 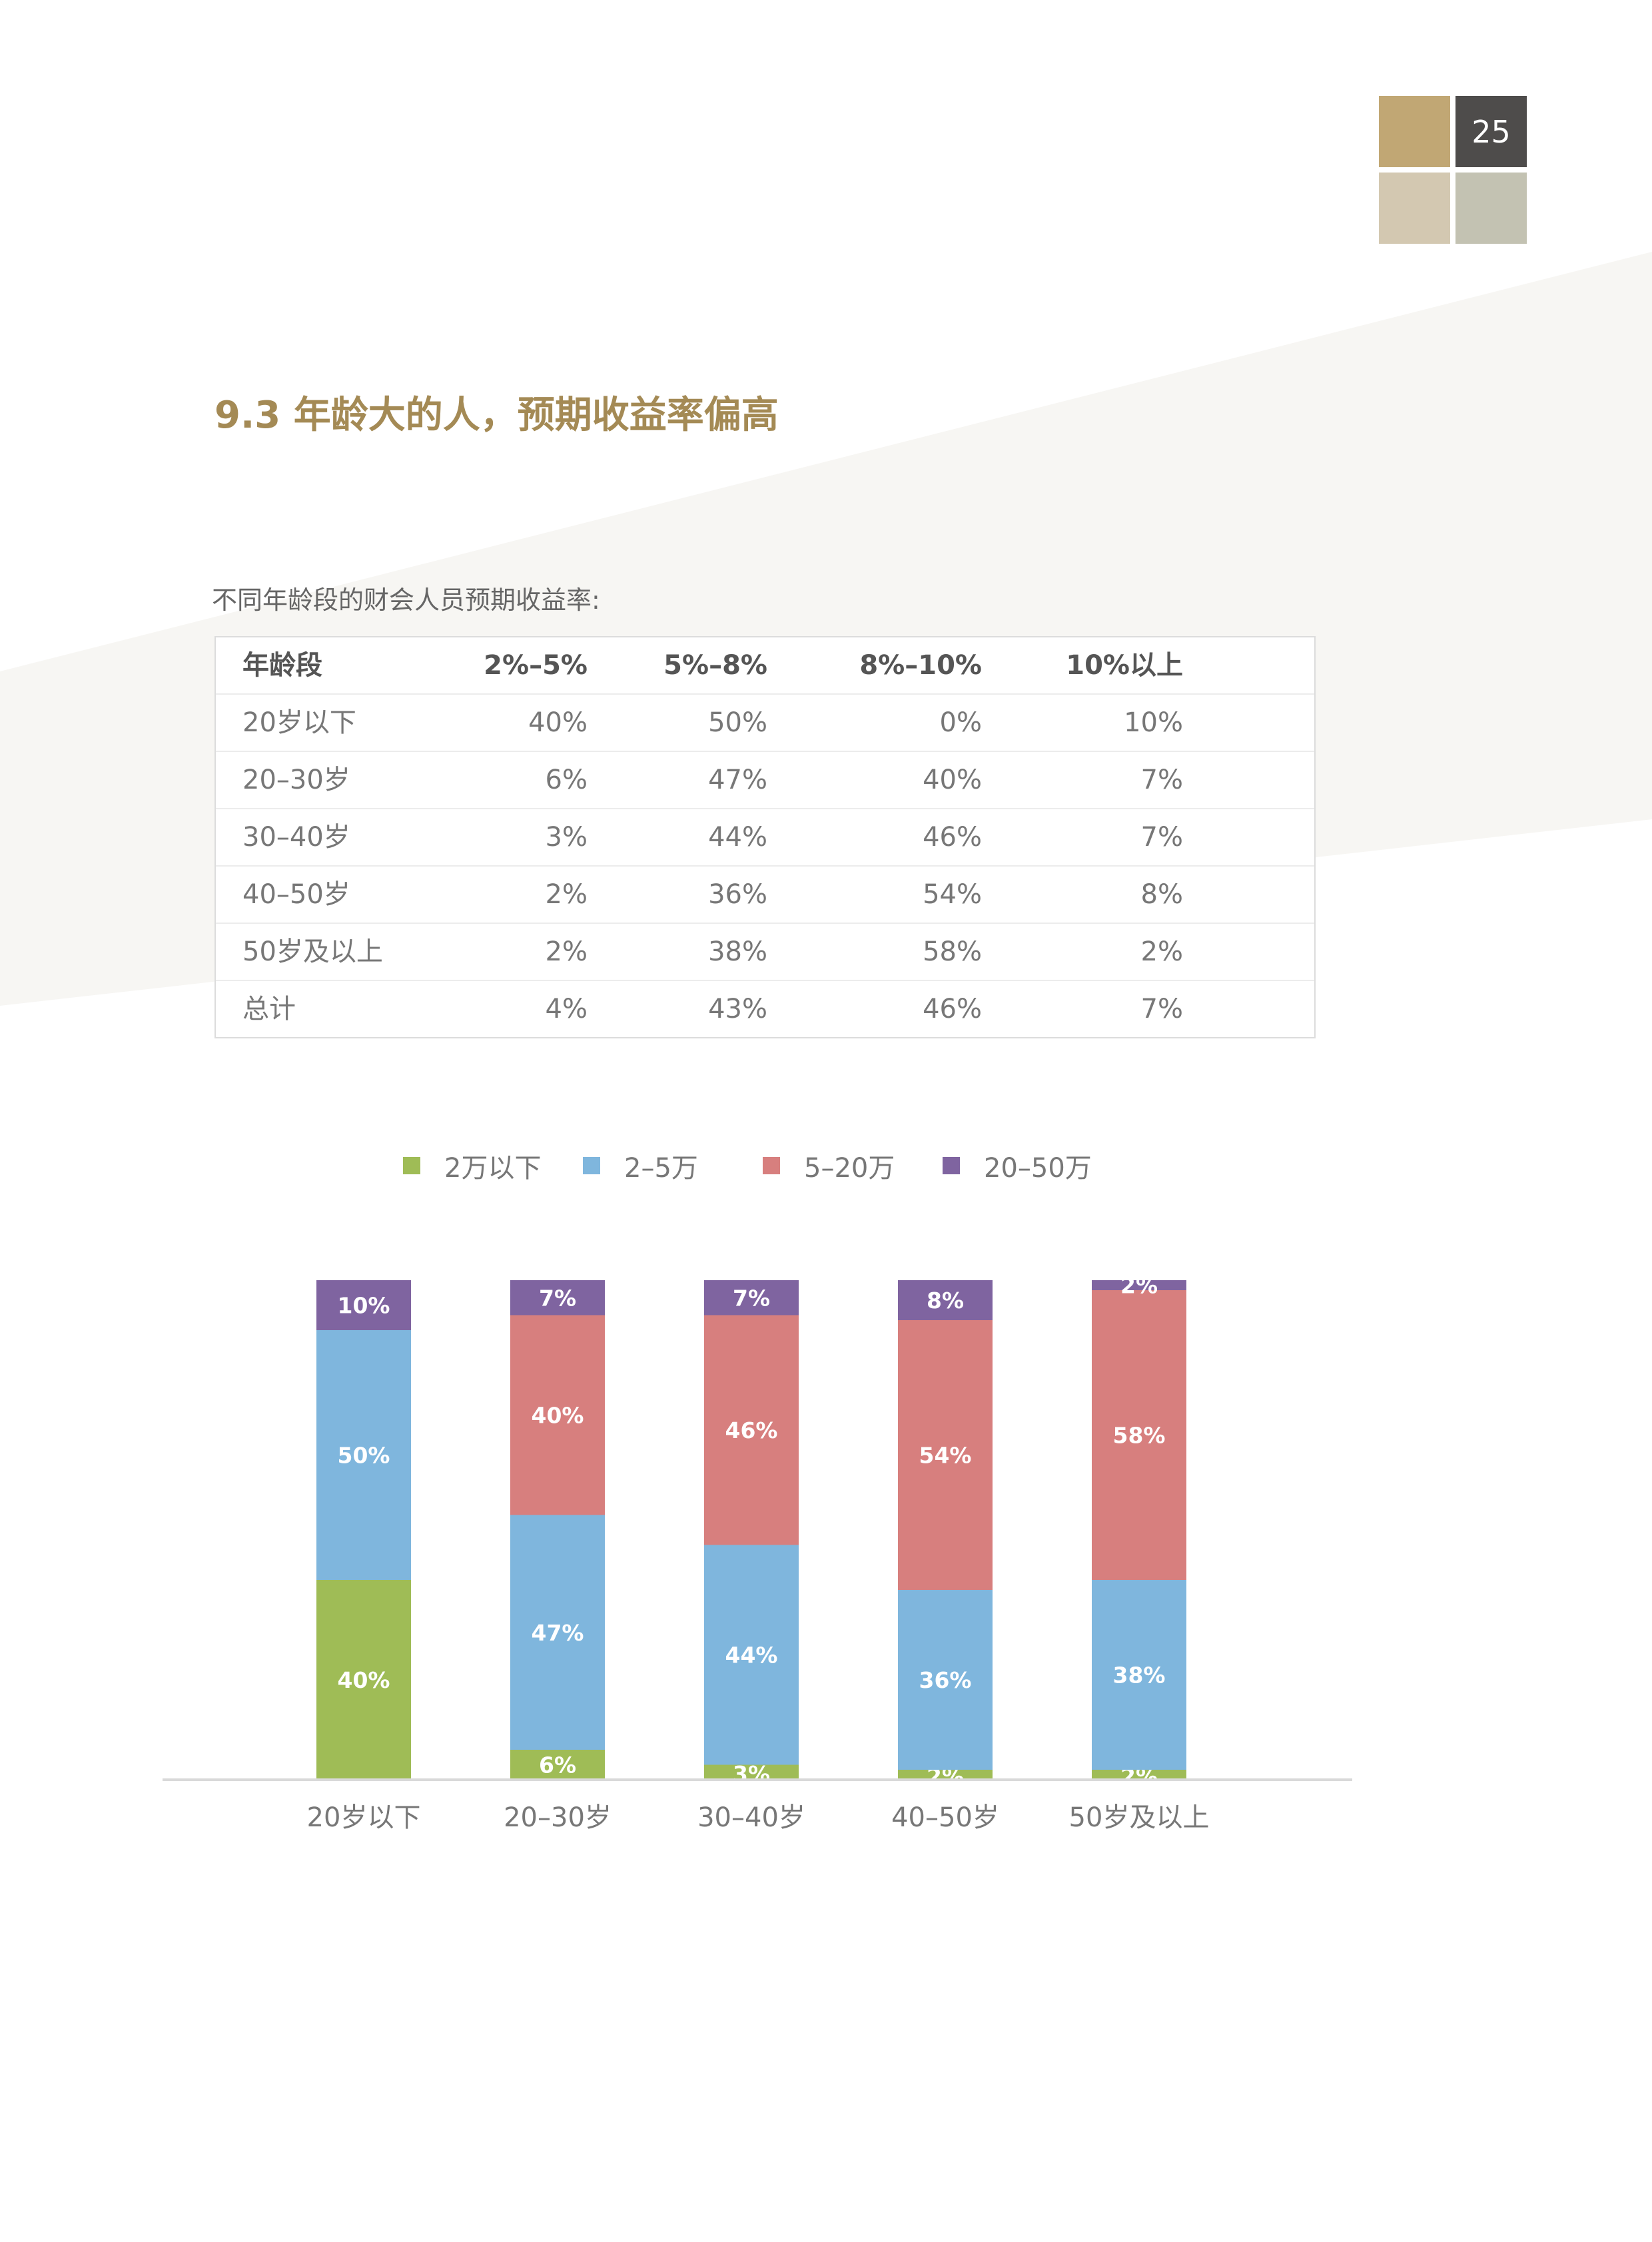 I want to click on table-cell: 10%, so click(x=1153, y=722).